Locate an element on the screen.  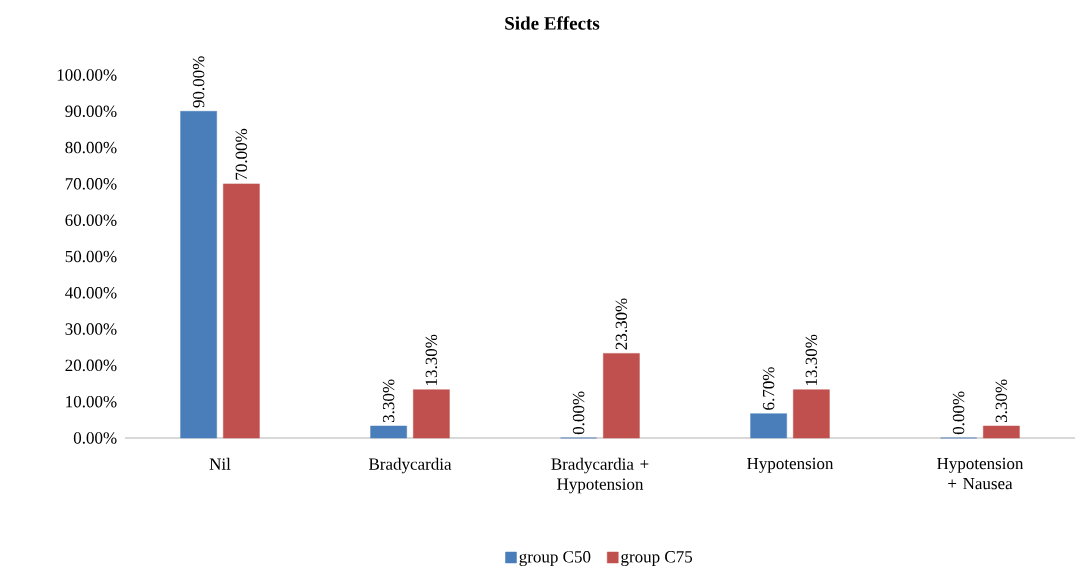
y-tick-label: 50.00% is located at coordinates (91, 256).